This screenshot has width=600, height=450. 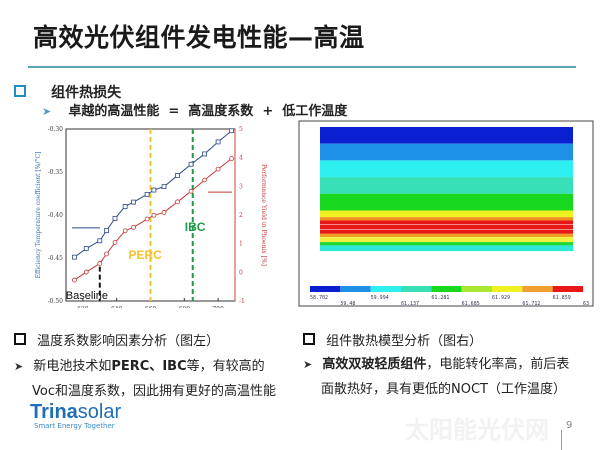 What do you see at coordinates (242, 301) in the screenshot?
I see `y-right-tick-label: -1` at bounding box center [242, 301].